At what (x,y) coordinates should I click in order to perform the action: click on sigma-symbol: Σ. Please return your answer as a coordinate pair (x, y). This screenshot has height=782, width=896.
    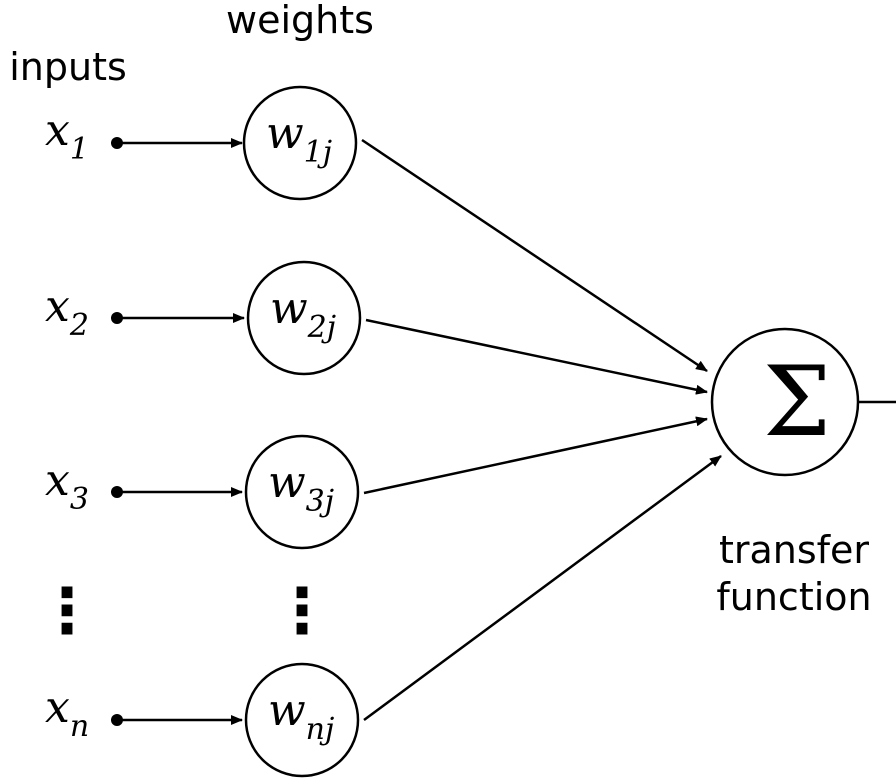
    Looking at the image, I should click on (797, 402).